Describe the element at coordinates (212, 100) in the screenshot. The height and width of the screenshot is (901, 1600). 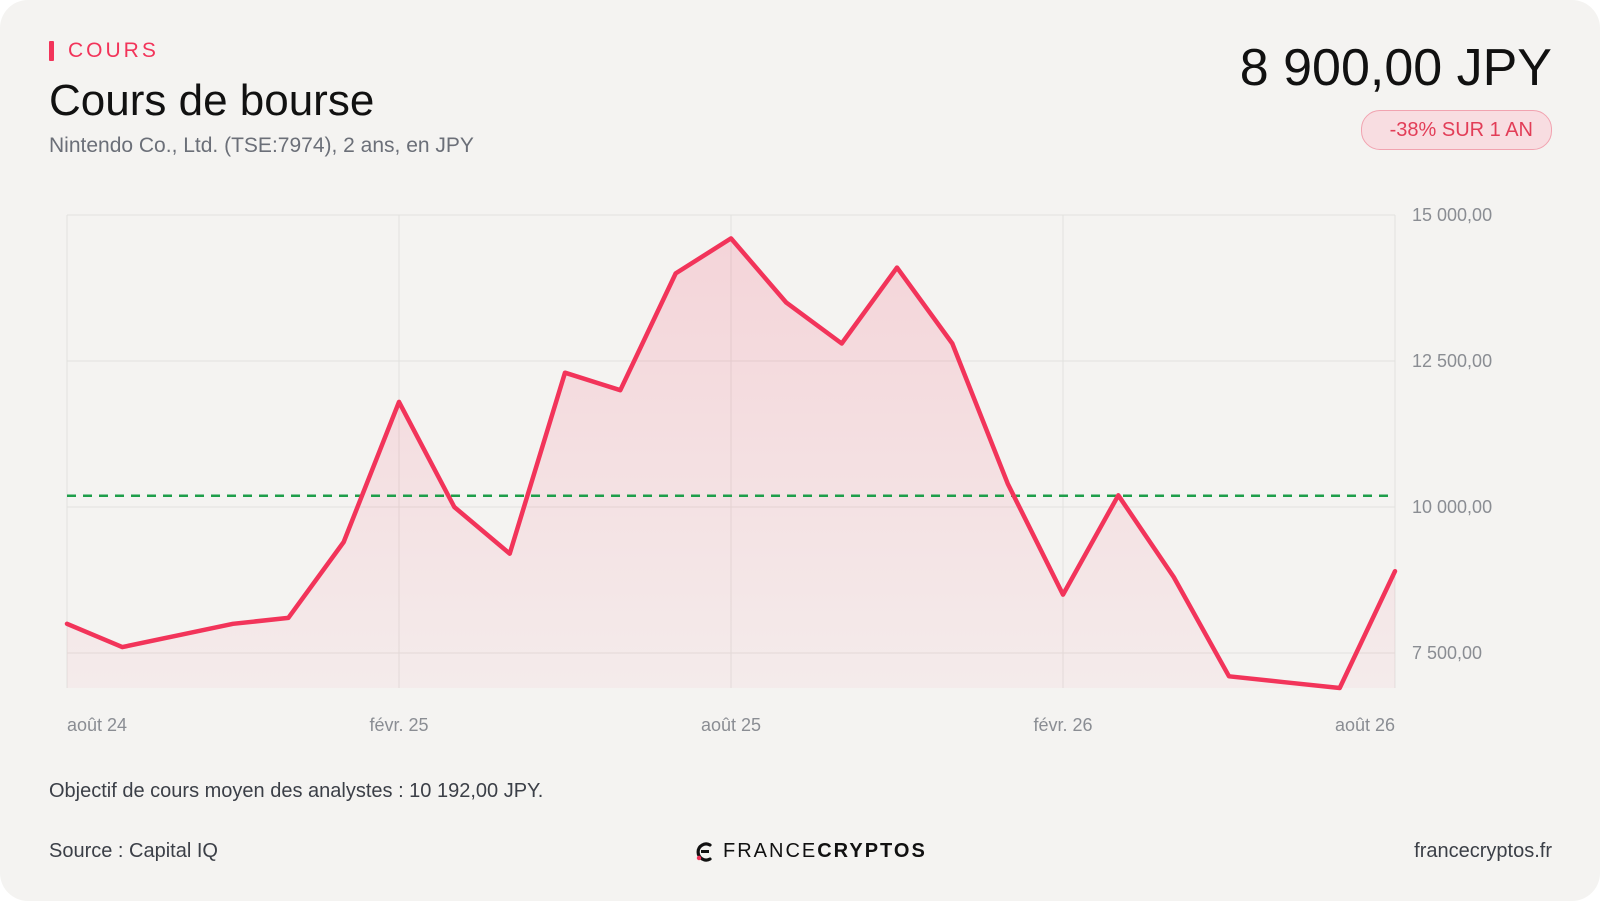
I see `page-title: Cours de bourse` at that location.